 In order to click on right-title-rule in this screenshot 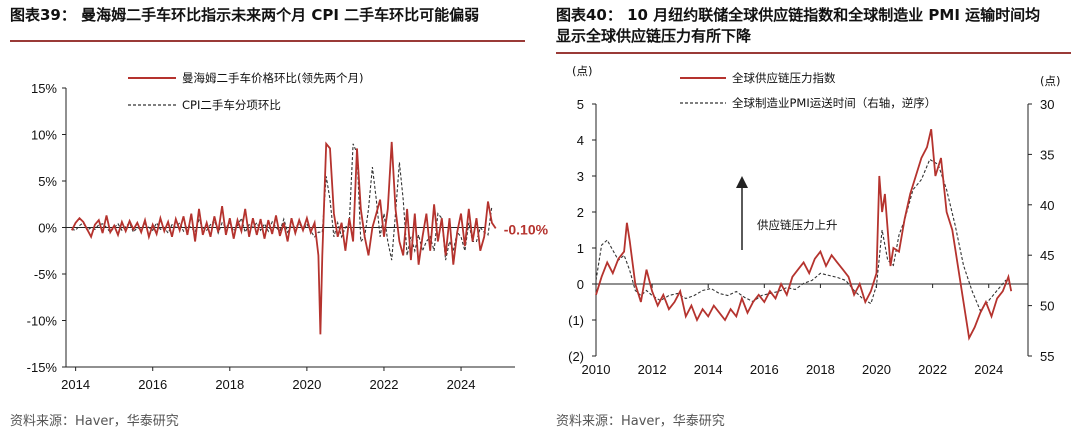, I will do `click(813, 53)`.